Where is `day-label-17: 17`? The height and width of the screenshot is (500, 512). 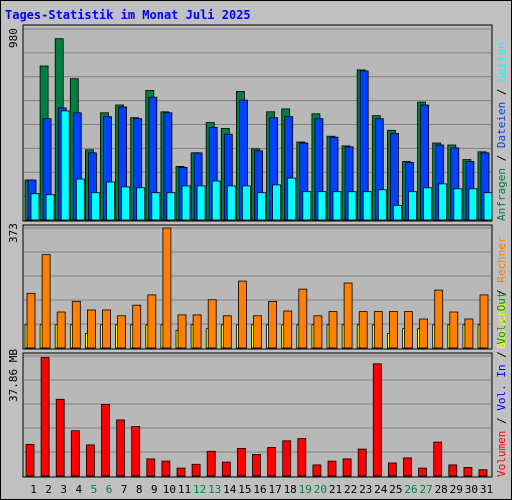 day-label-17: 17 is located at coordinates (274, 489).